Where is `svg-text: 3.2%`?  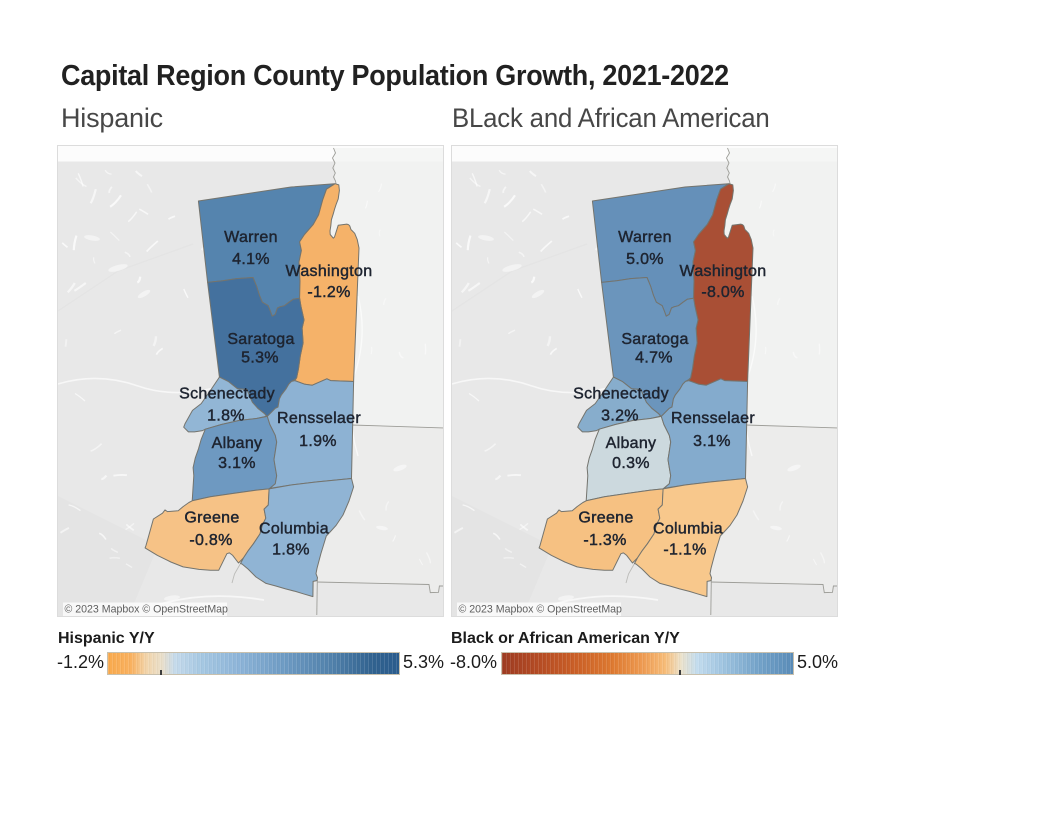
svg-text: 3.2% is located at coordinates (620, 416).